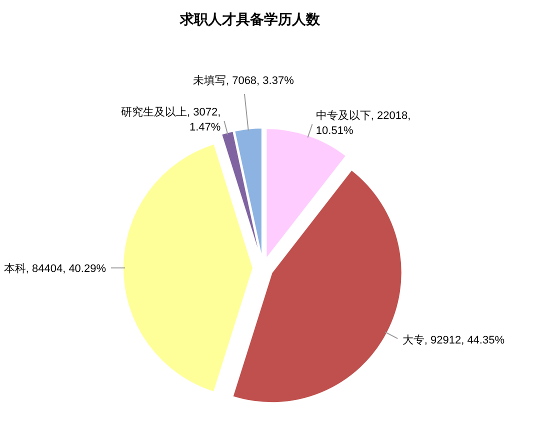  I want to click on slice-label: 研究生及以上, 3072, 1.47%, so click(171, 120).